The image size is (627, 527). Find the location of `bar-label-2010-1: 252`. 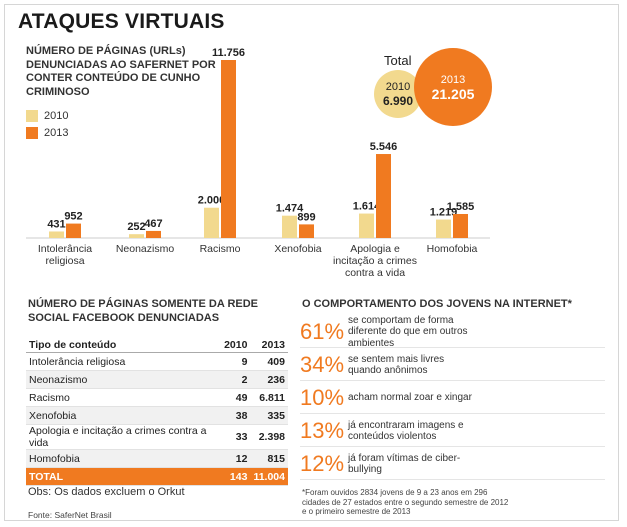

bar-label-2010-1: 252 is located at coordinates (136, 227).